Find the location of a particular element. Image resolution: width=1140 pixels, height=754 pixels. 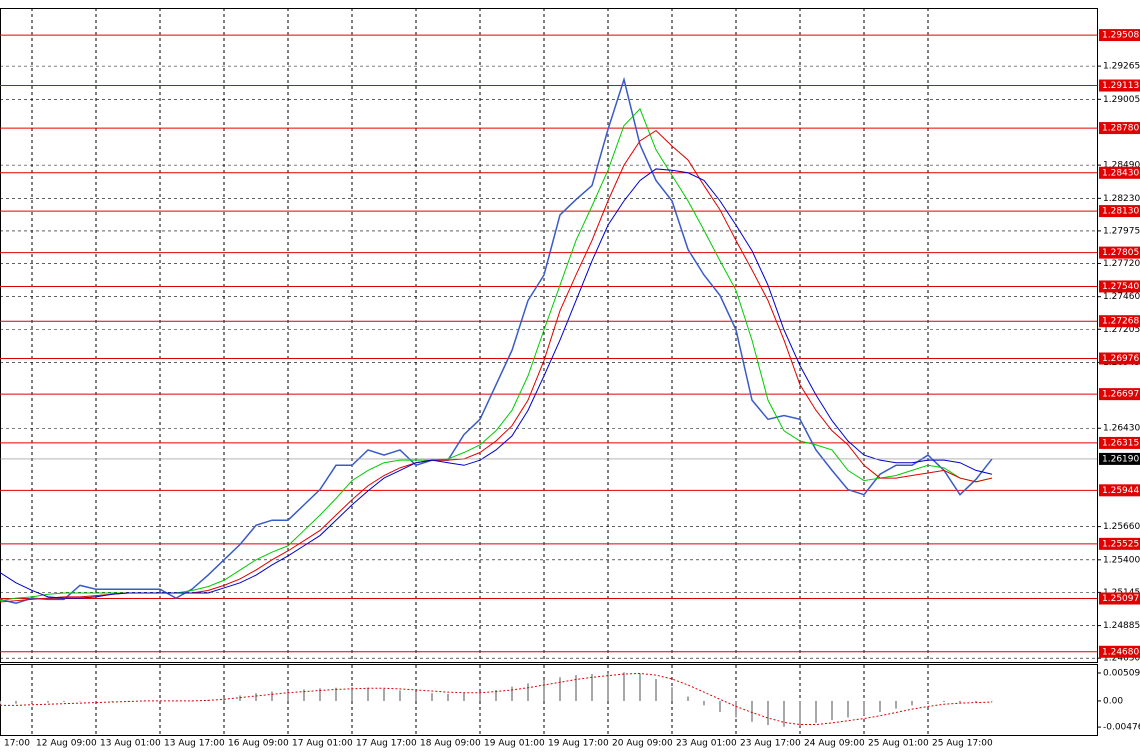

current-price-tag is located at coordinates (1119, 458).